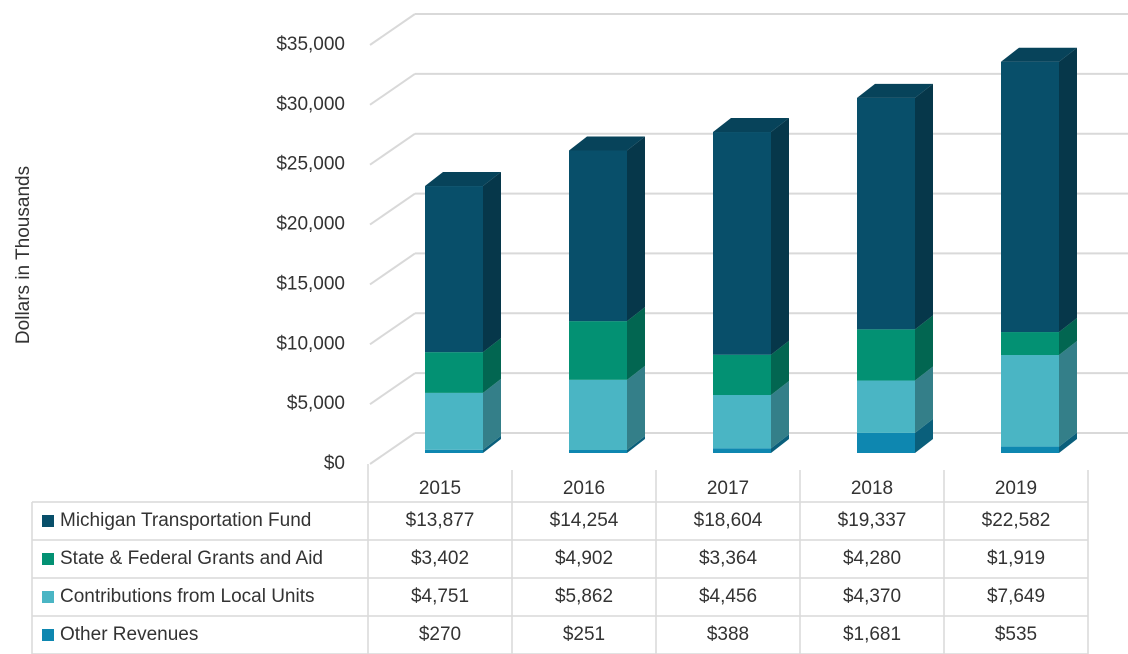 The height and width of the screenshot is (654, 1128). What do you see at coordinates (310, 283) in the screenshot?
I see `y-tick-label: $15,000` at bounding box center [310, 283].